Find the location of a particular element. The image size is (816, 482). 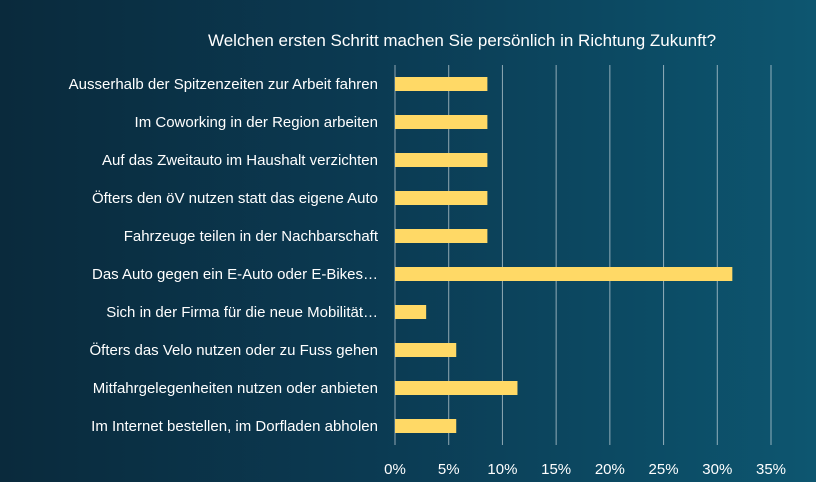

x-tick-label: 15% is located at coordinates (556, 469).